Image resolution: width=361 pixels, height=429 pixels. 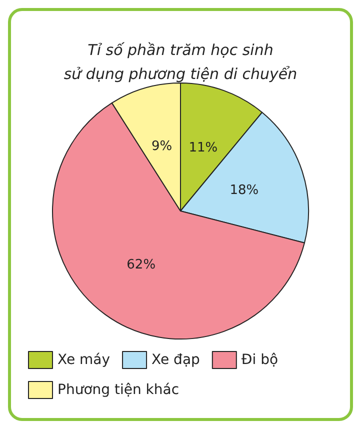 I want to click on data-label: 11%, so click(x=203, y=148).